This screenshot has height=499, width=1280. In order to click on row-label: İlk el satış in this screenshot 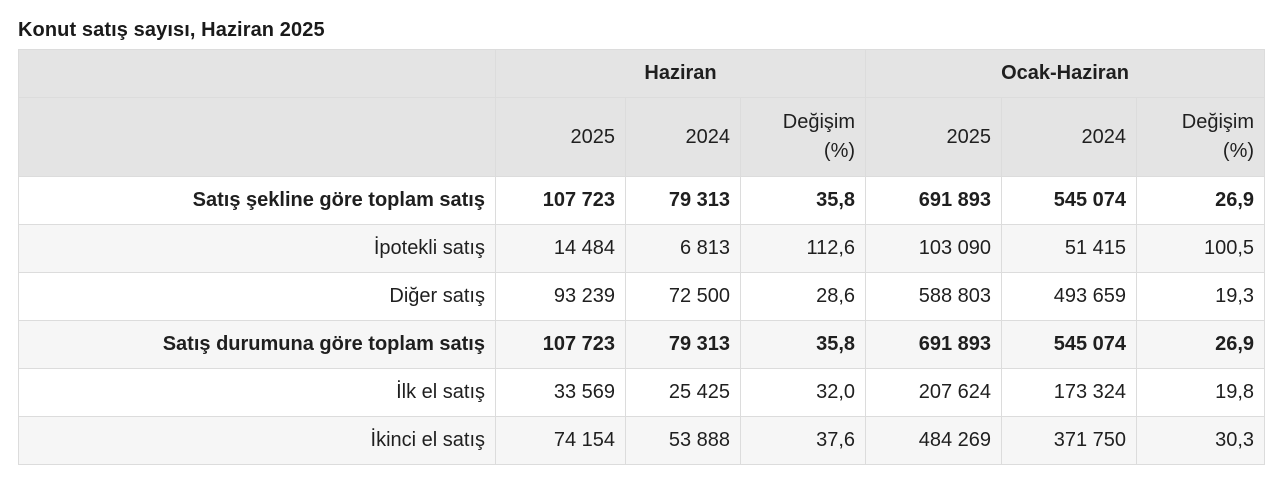, I will do `click(257, 392)`.